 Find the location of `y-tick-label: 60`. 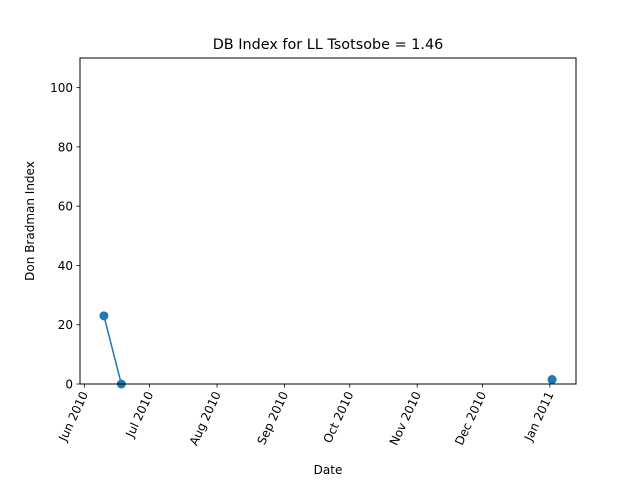

y-tick-label: 60 is located at coordinates (65, 207).